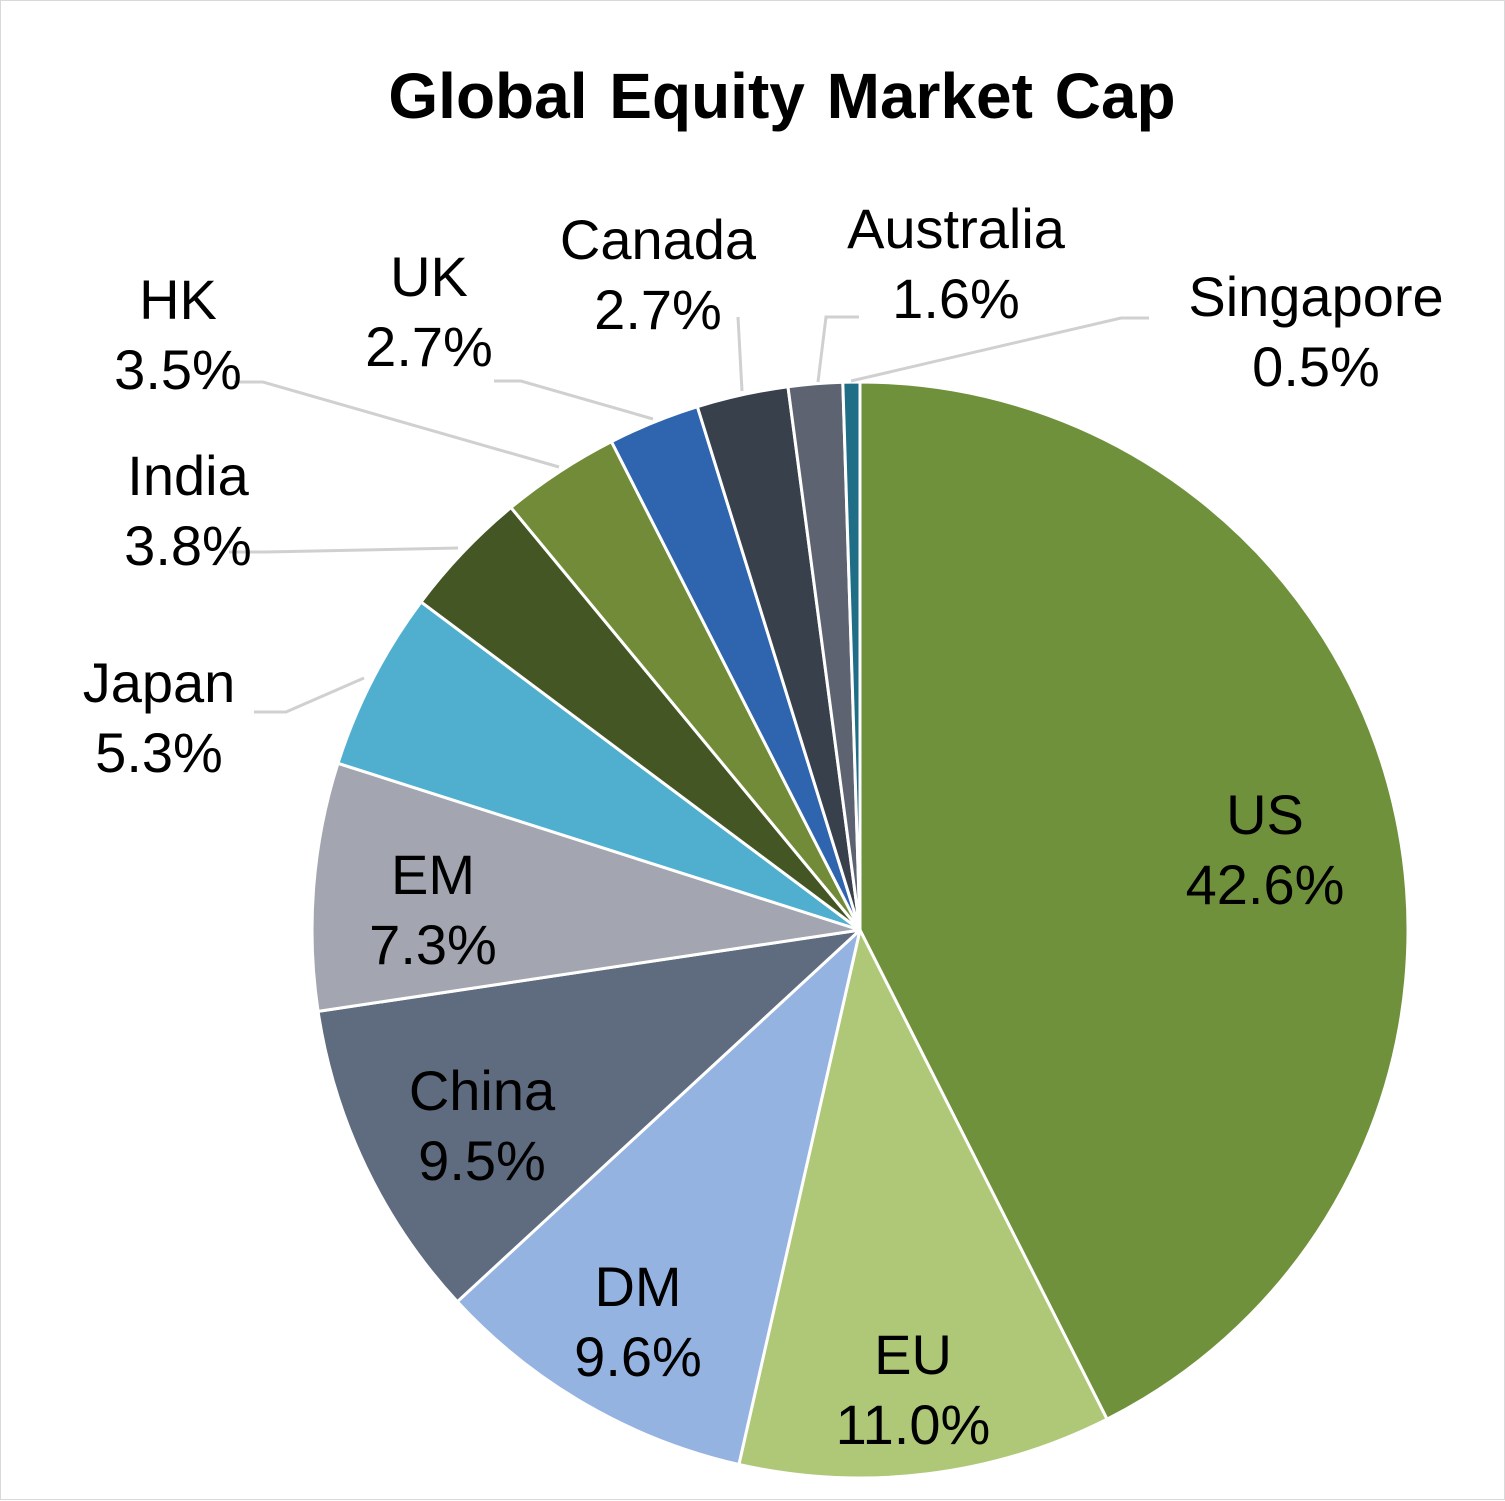  Describe the element at coordinates (1265, 814) in the screenshot. I see `slice-name-label: US` at that location.